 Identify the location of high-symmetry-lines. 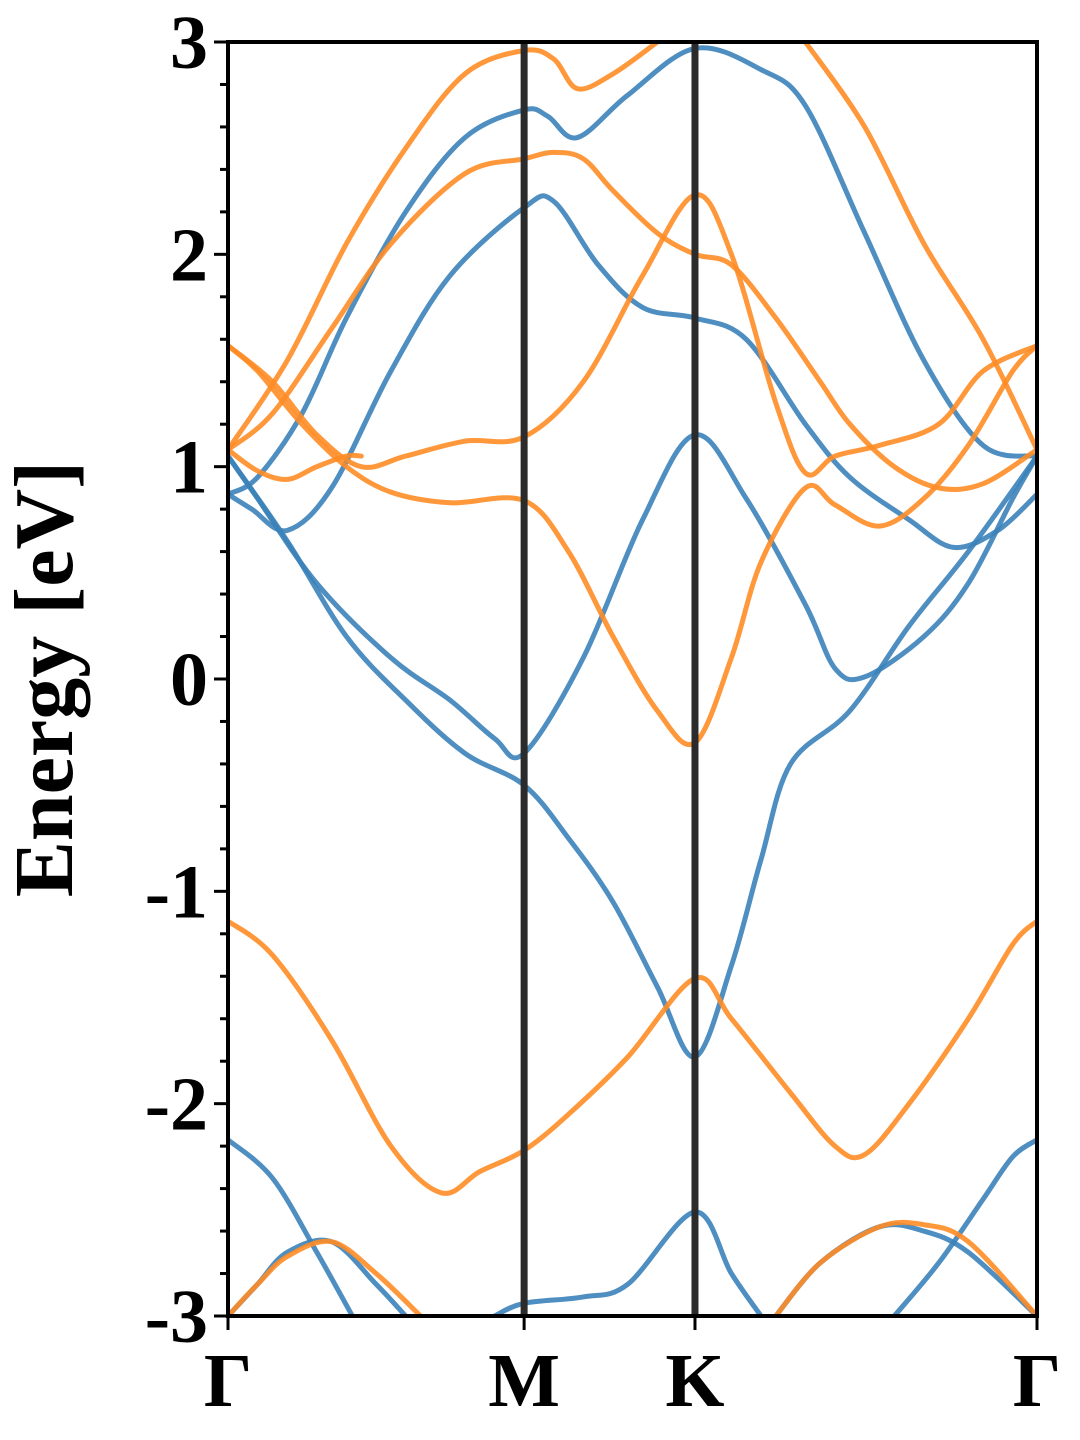
(609, 679).